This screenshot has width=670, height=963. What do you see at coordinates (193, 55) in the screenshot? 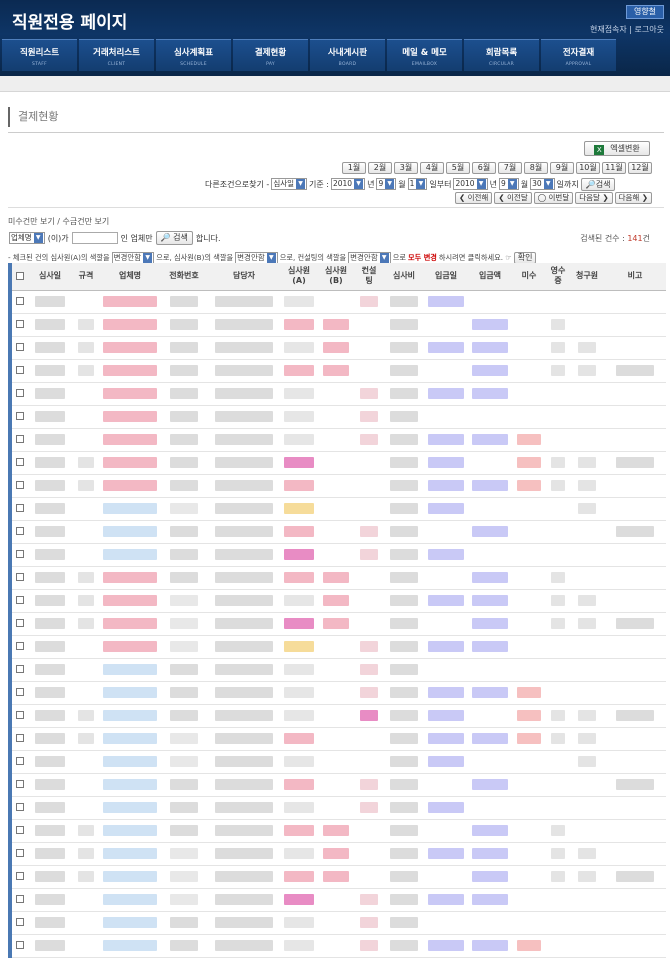
I see `nav-item: 심사계획표 SCHEDULE` at bounding box center [193, 55].